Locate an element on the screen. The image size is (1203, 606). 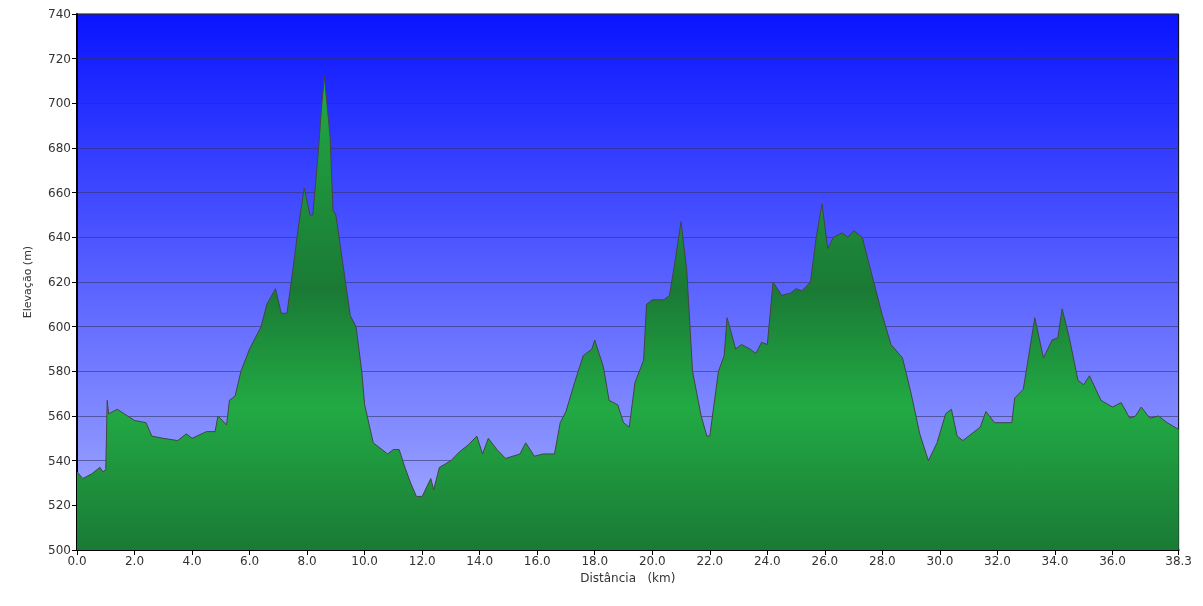
x-tick-label: 0.0 is located at coordinates (77, 561).